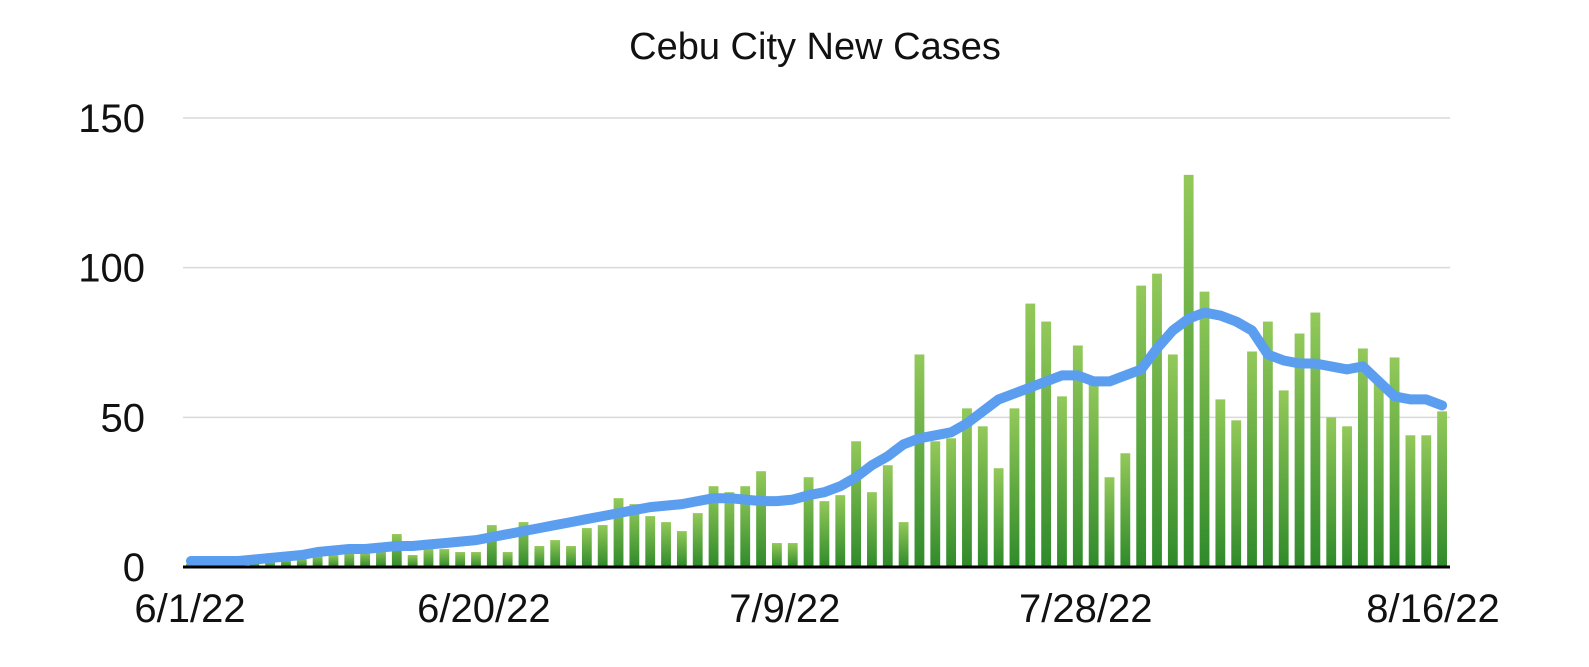  What do you see at coordinates (189, 609) in the screenshot?
I see `x-tick-label: 6/1/22` at bounding box center [189, 609].